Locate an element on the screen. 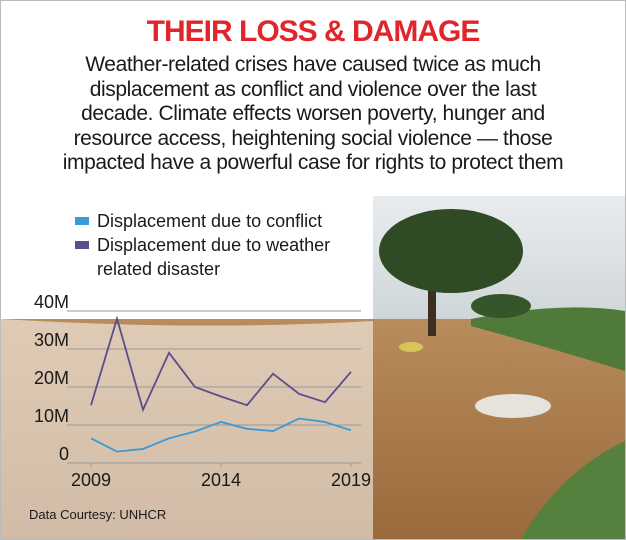 This screenshot has width=626, height=540. y-tick-label: 30M is located at coordinates (51, 340).